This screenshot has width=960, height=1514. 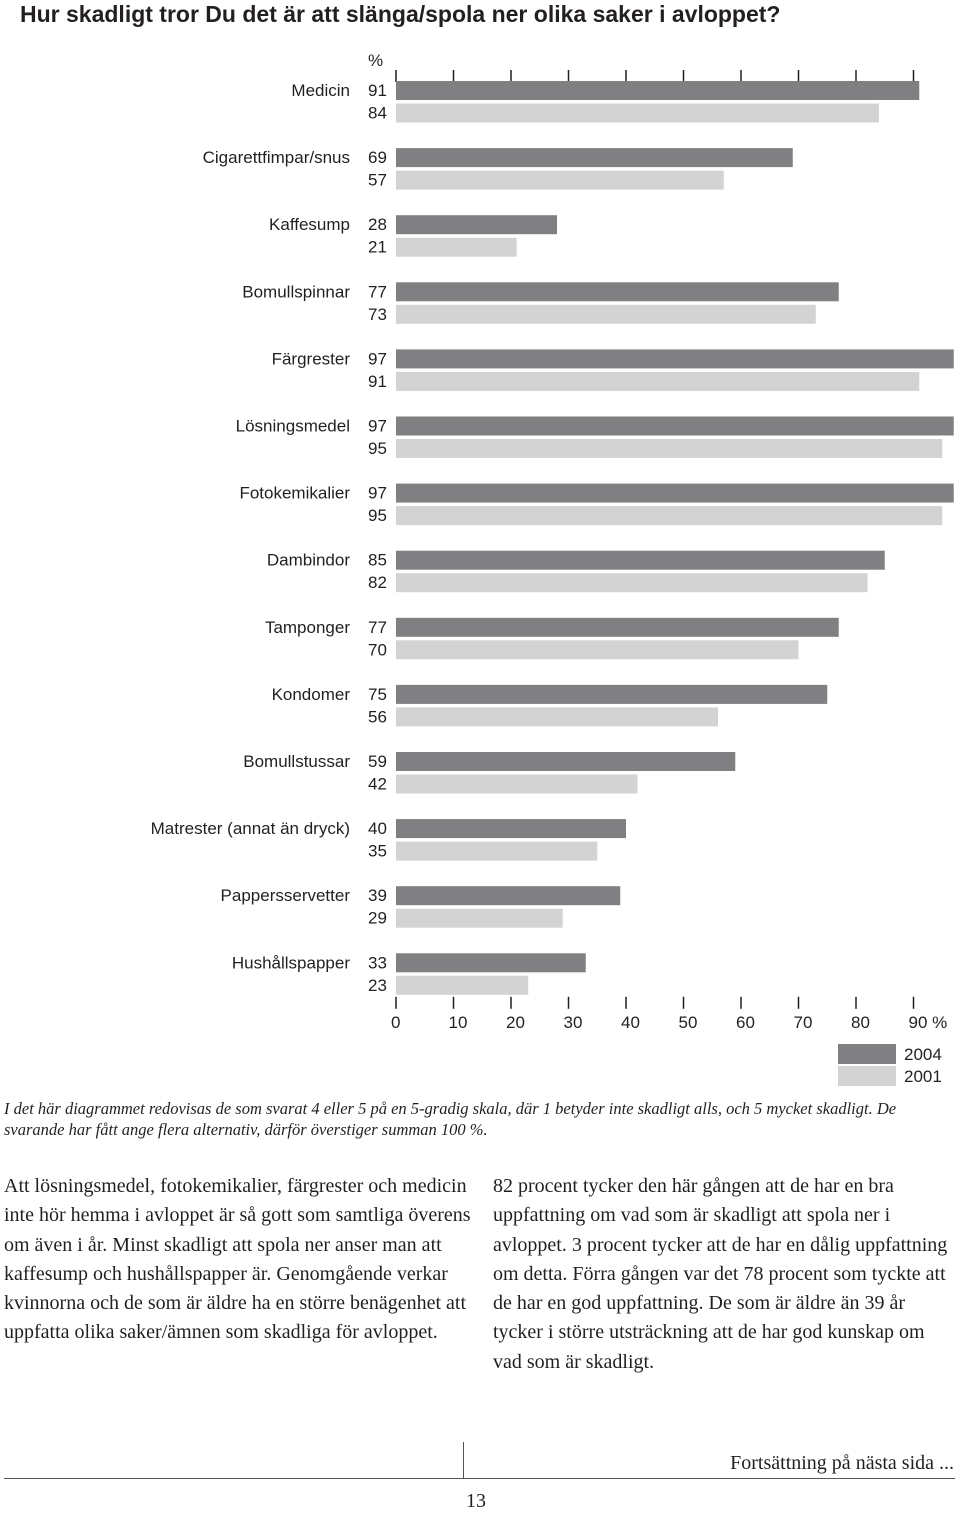 I want to click on category-label: Lösningsmedel, so click(x=293, y=426).